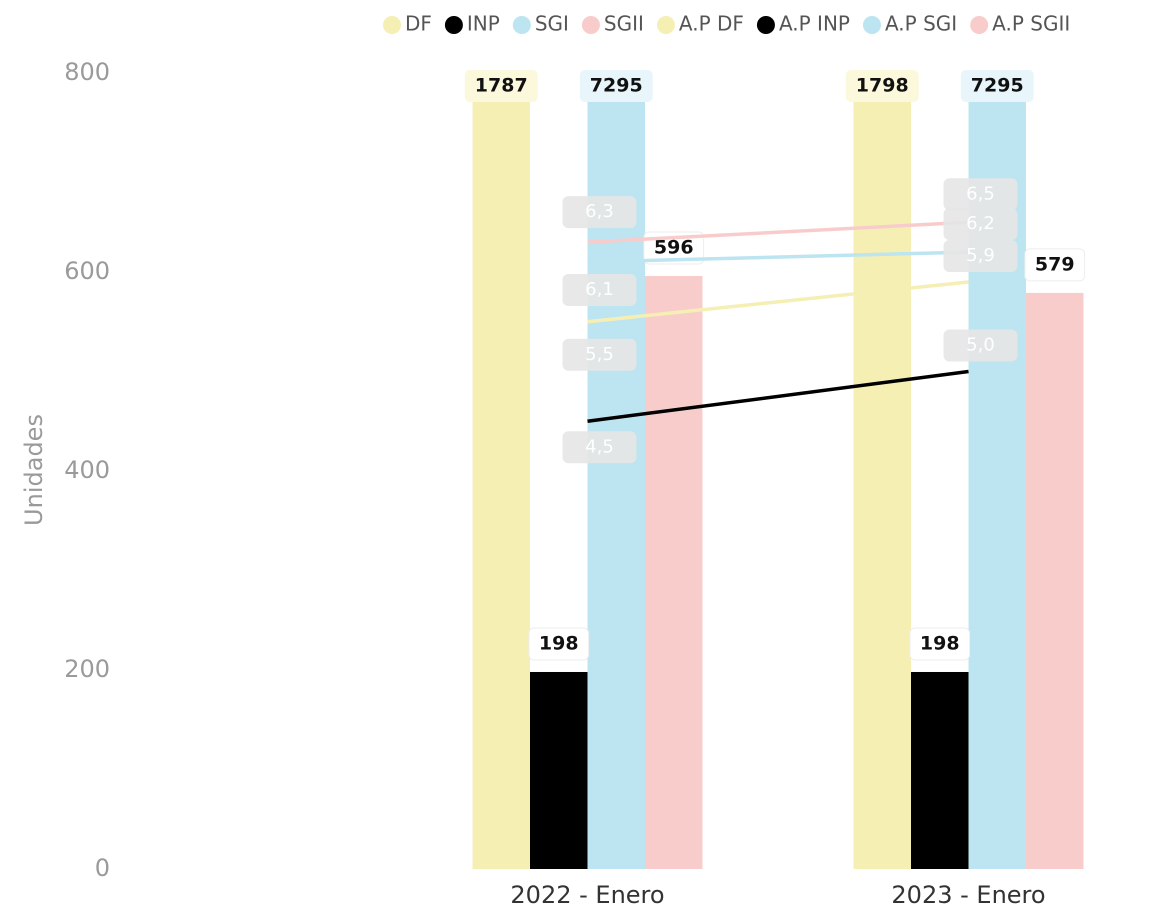 Image resolution: width=1175 pixels, height=909 pixels. I want to click on data-label: 6,5, so click(980, 193).